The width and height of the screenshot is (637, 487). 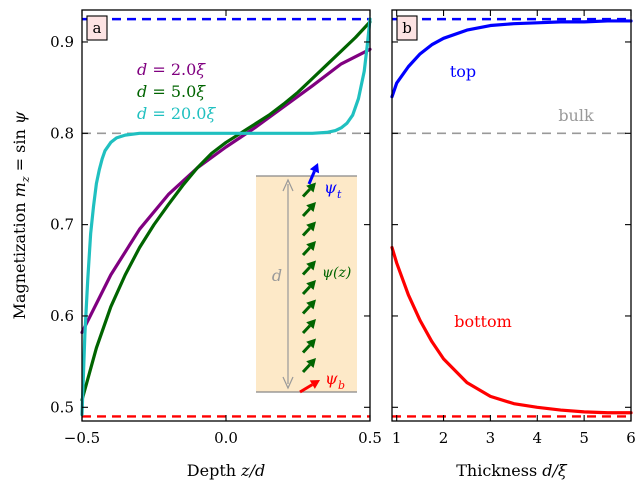 What do you see at coordinates (62, 225) in the screenshot?
I see `panel-a-y-tick-label: 0.7` at bounding box center [62, 225].